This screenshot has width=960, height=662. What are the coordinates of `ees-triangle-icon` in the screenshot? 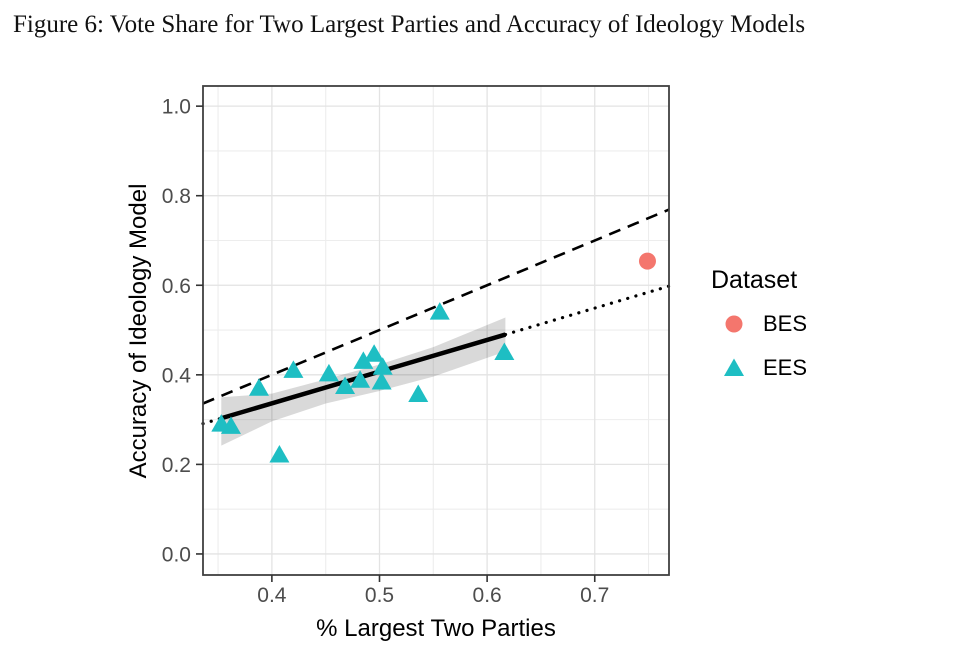 It's located at (734, 367).